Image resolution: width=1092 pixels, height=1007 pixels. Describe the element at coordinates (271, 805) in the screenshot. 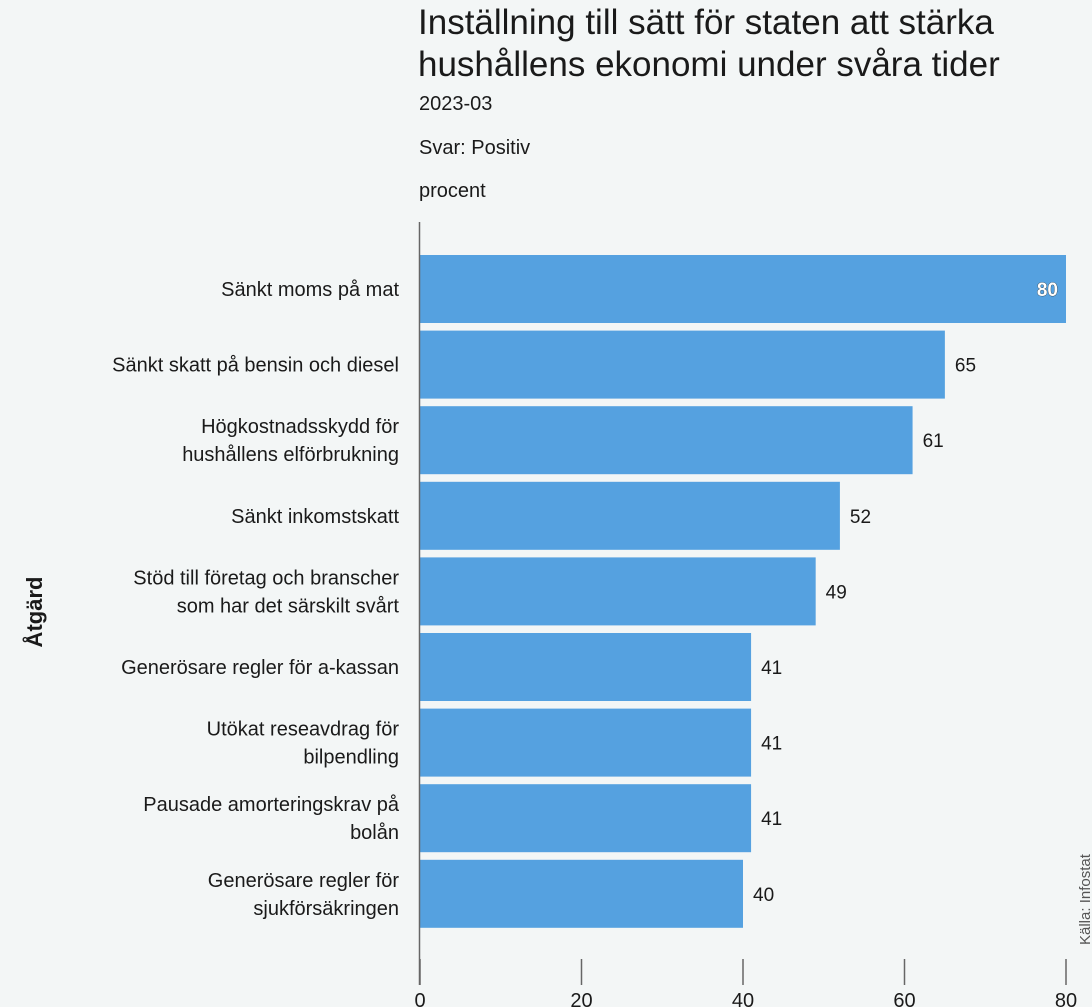

I see `category-label: Pausade amorteringskrav på` at that location.